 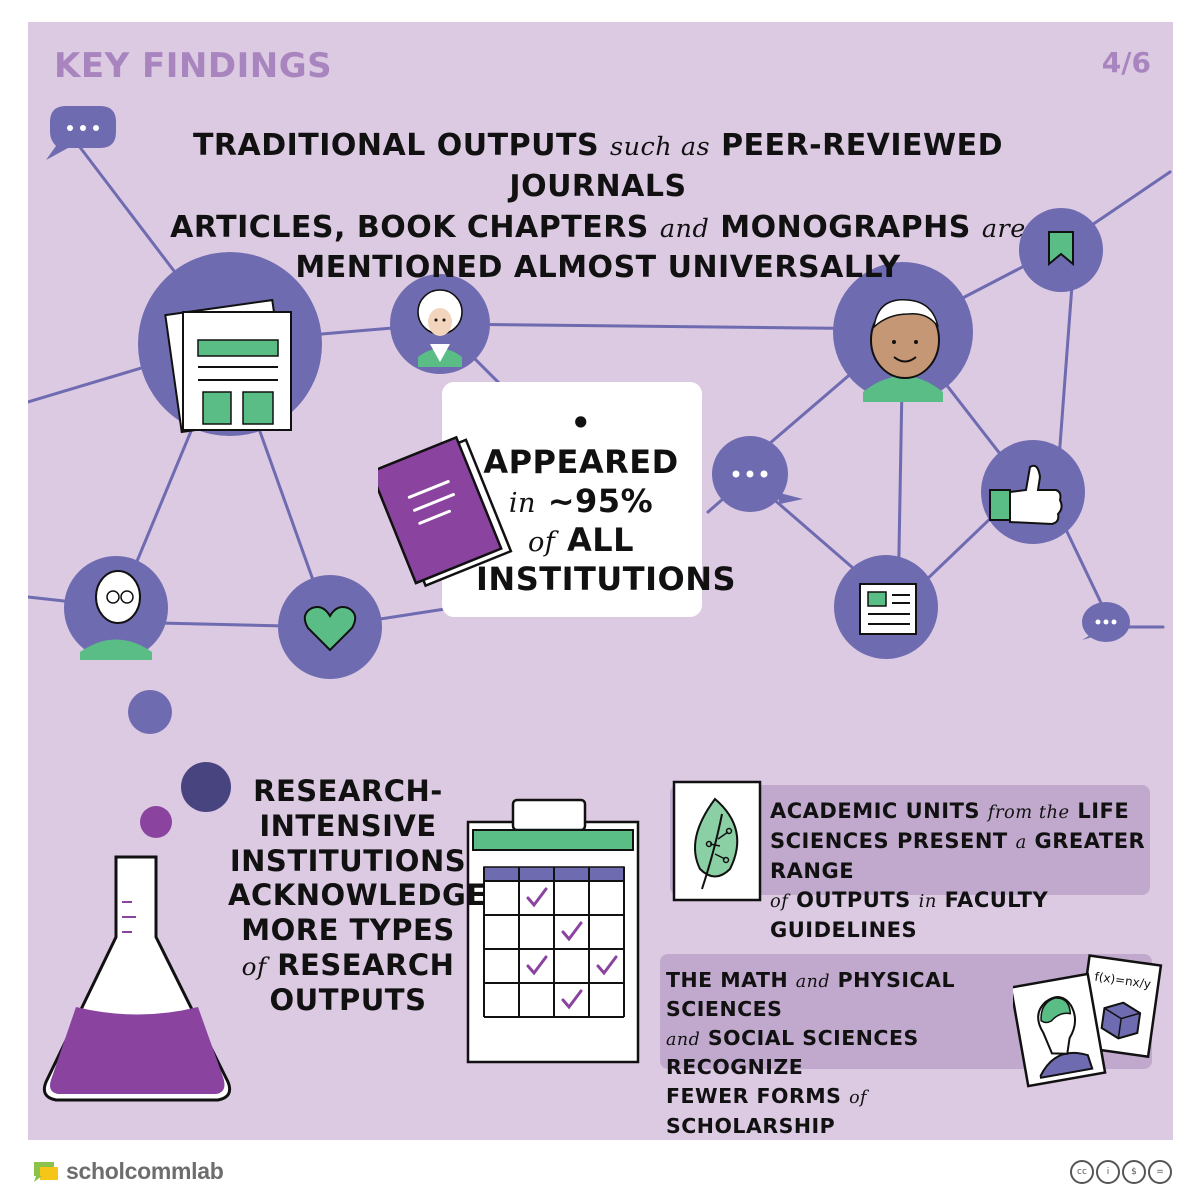 I want to click on callout-word: THE MATH, so click(x=727, y=980).